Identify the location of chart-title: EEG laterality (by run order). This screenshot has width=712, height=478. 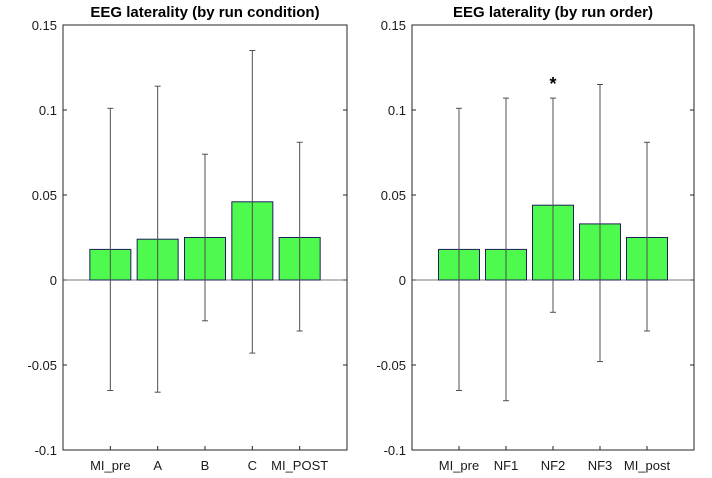
(553, 12).